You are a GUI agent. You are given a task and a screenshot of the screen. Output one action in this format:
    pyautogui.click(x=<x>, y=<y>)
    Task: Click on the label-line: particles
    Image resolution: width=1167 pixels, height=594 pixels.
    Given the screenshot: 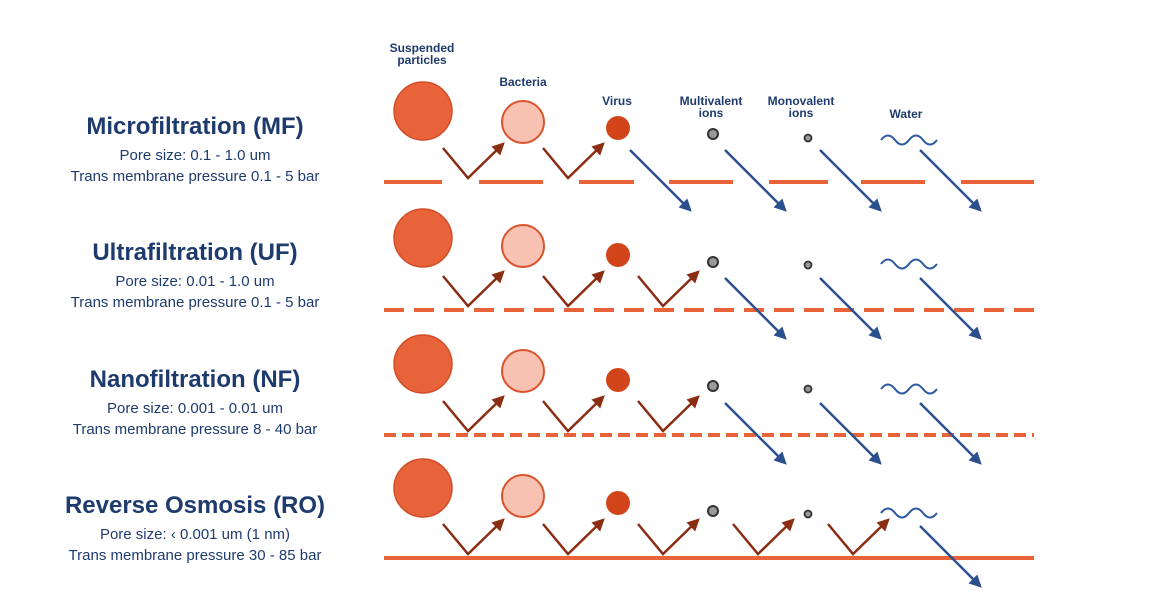 What is the action you would take?
    pyautogui.click(x=422, y=60)
    